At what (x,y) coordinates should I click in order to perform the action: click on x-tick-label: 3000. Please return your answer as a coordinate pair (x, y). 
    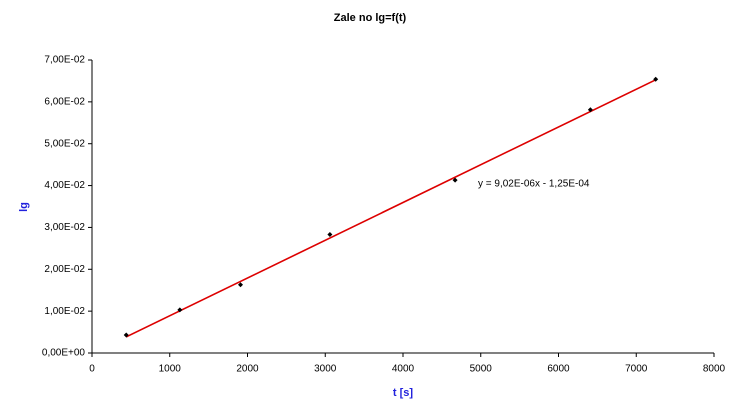
    Looking at the image, I should click on (325, 369).